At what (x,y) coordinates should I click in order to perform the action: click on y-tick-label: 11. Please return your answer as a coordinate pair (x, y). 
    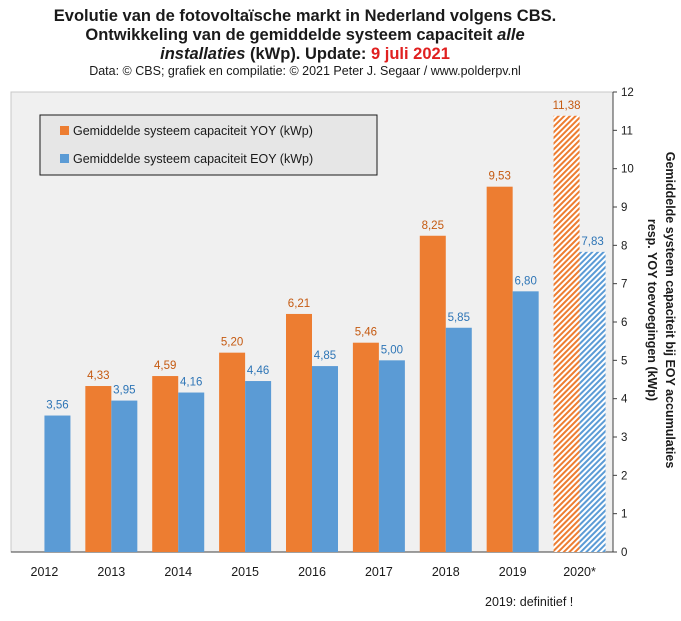
    Looking at the image, I should click on (627, 131).